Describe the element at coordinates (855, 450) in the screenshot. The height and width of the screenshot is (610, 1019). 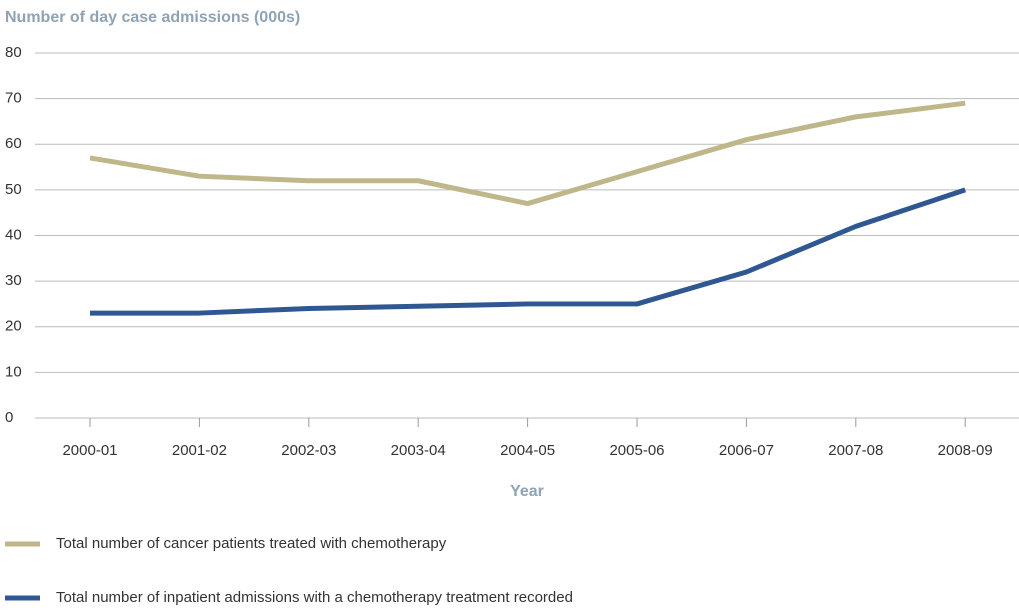
I see `x-tick-label: 2007-08` at that location.